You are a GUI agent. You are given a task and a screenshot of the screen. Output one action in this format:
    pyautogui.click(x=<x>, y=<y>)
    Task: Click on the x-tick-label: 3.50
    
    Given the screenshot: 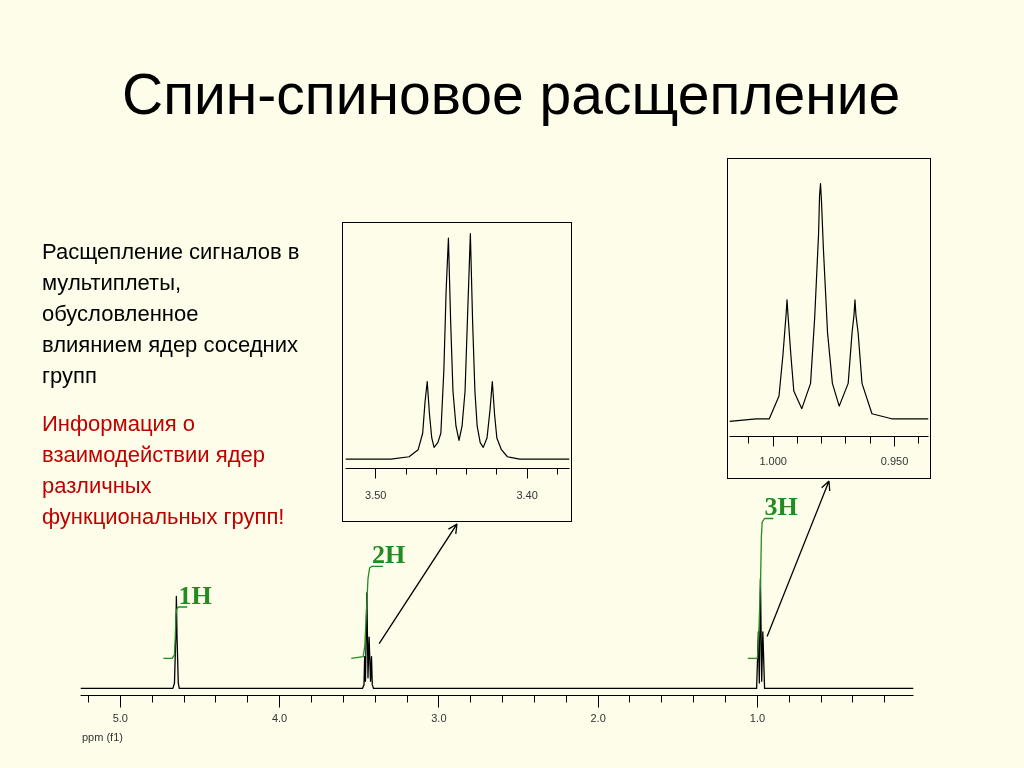 What is the action you would take?
    pyautogui.click(x=376, y=494)
    